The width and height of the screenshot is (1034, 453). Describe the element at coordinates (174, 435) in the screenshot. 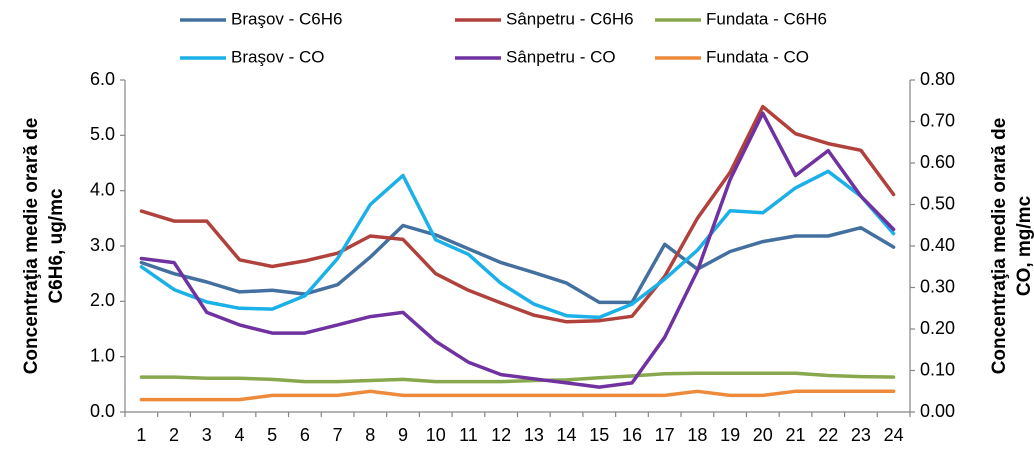

I see `x-tick-label: 2` at that location.